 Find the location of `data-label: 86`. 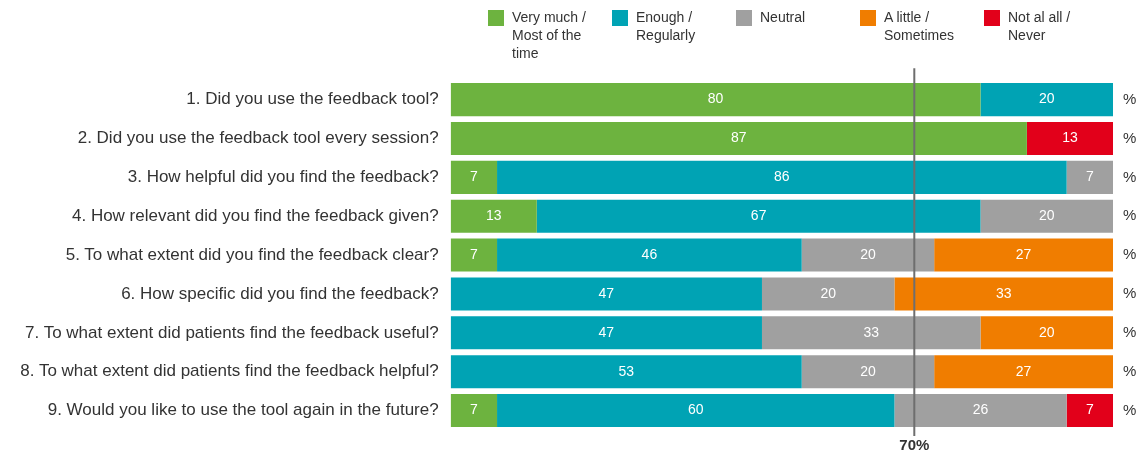

data-label: 86 is located at coordinates (782, 176).